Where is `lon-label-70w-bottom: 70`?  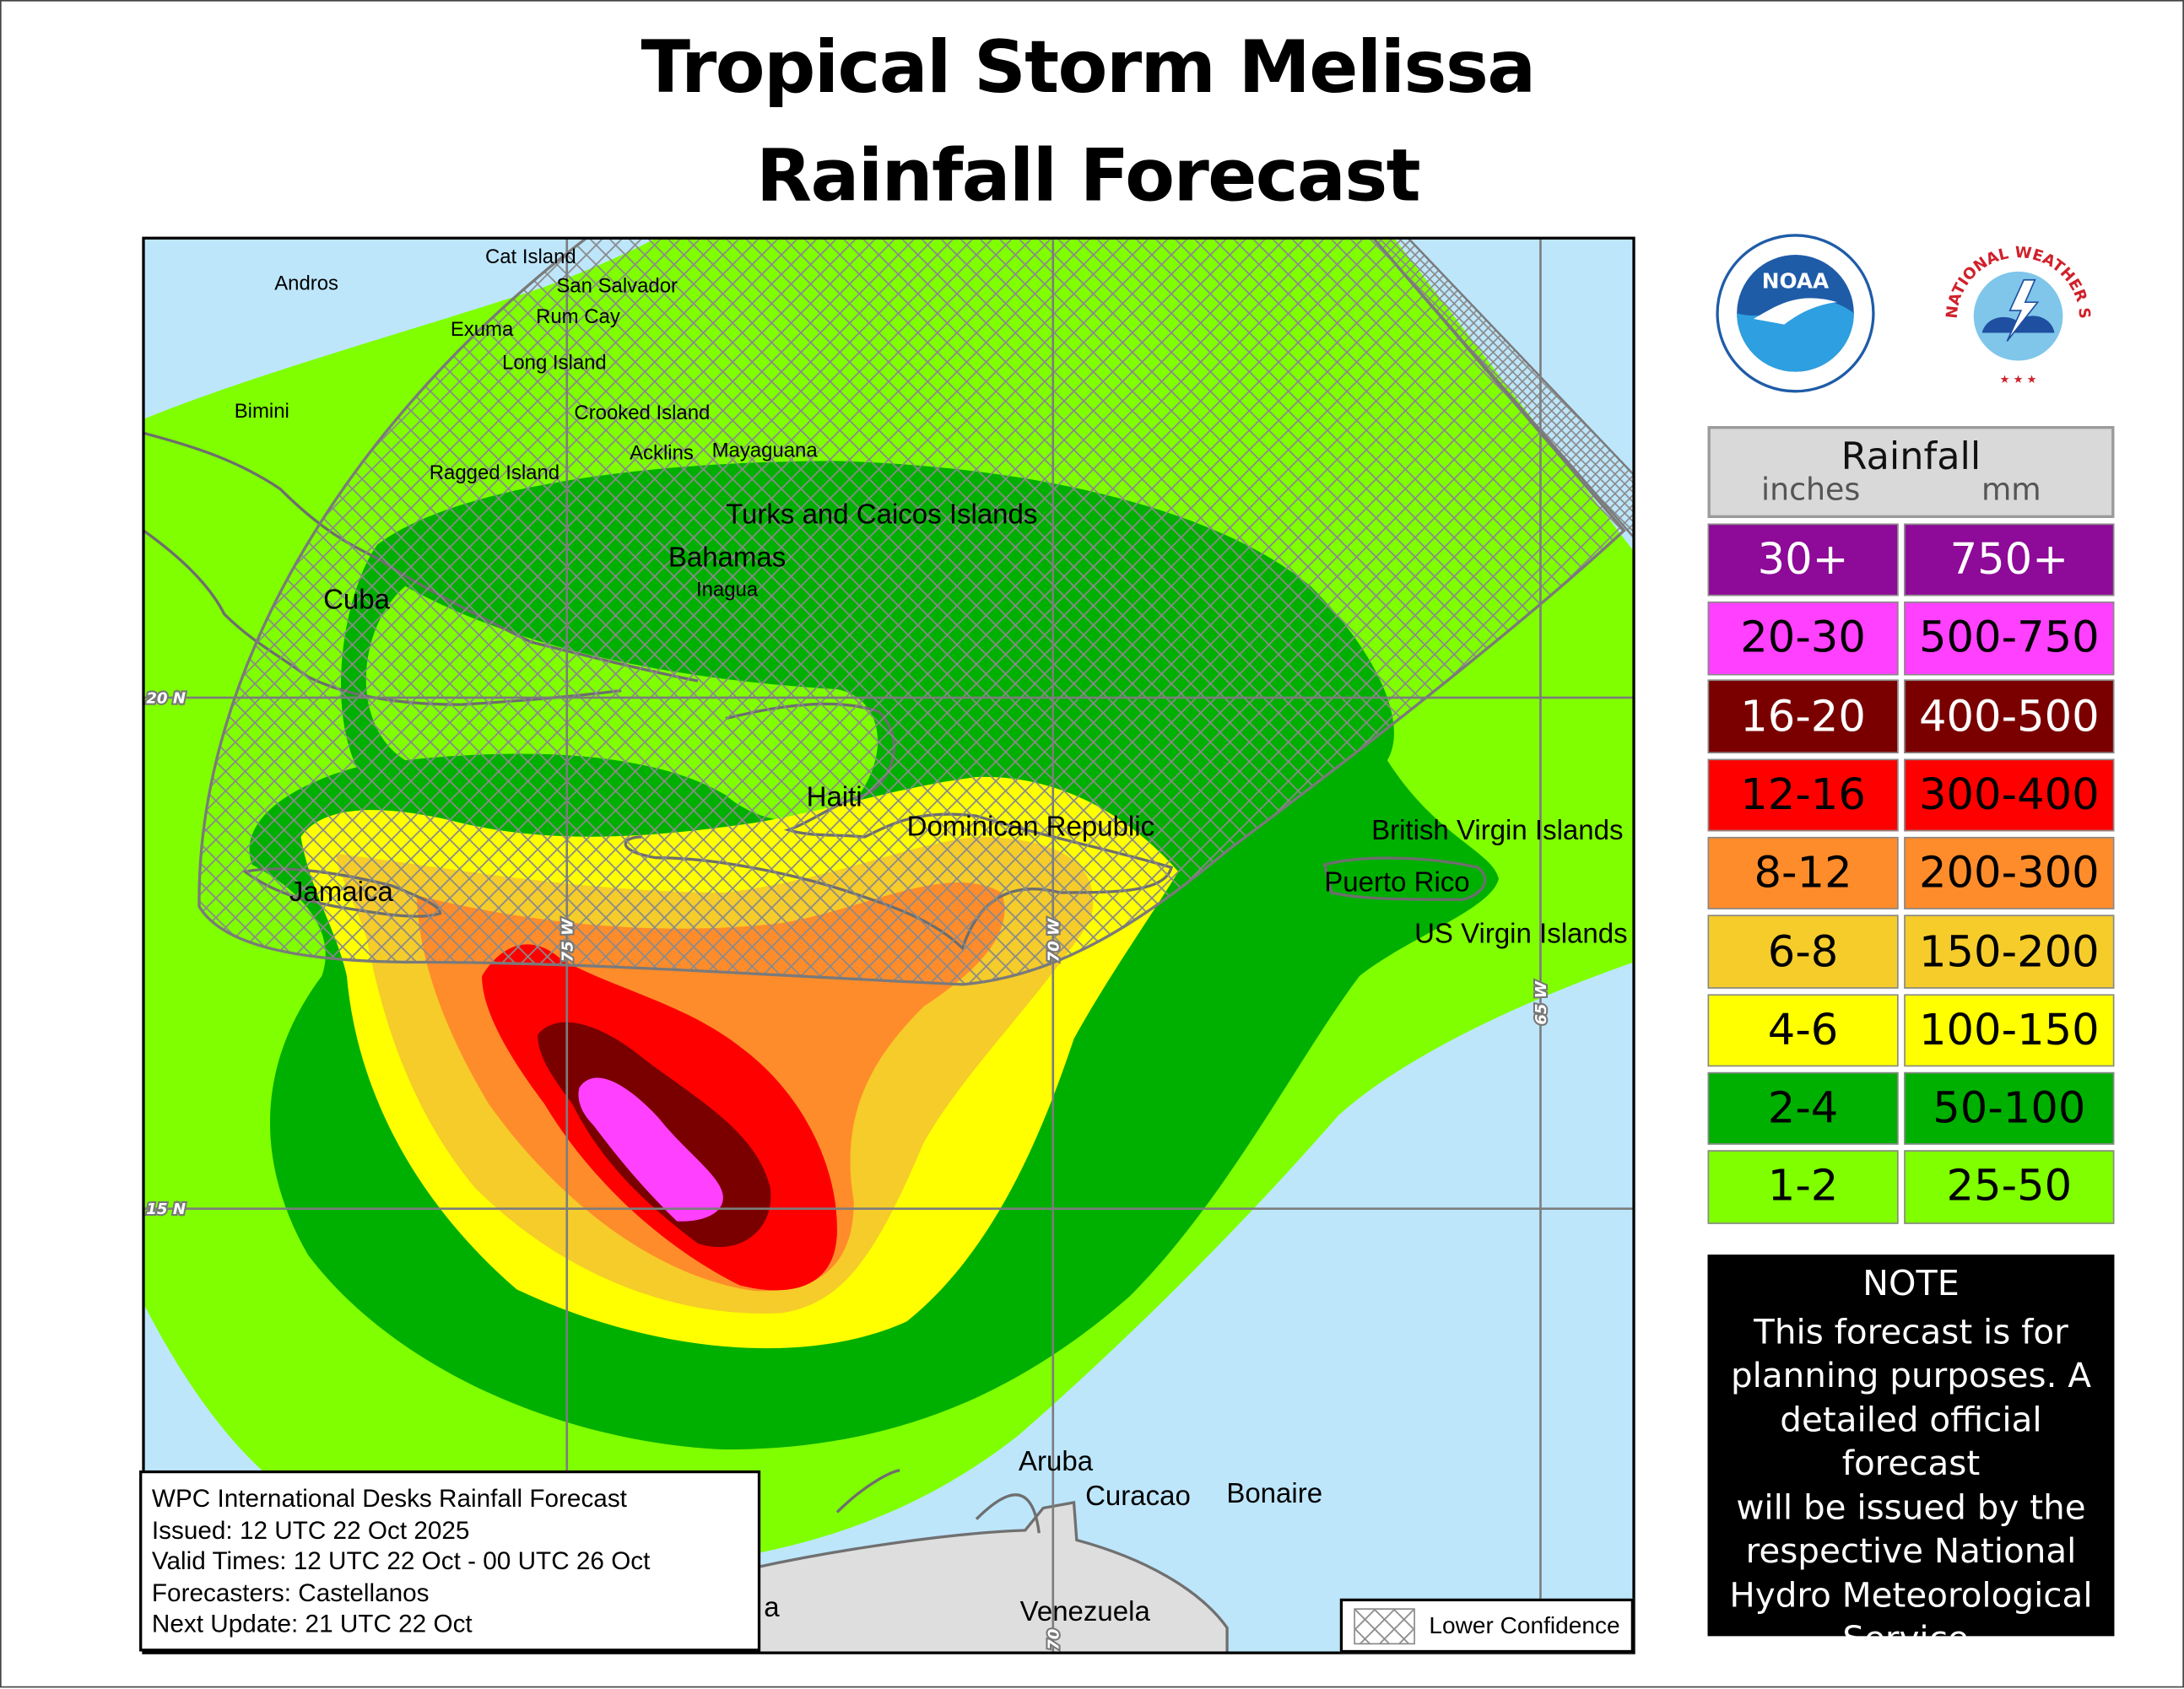 lon-label-70w-bottom: 70 is located at coordinates (1053, 1639).